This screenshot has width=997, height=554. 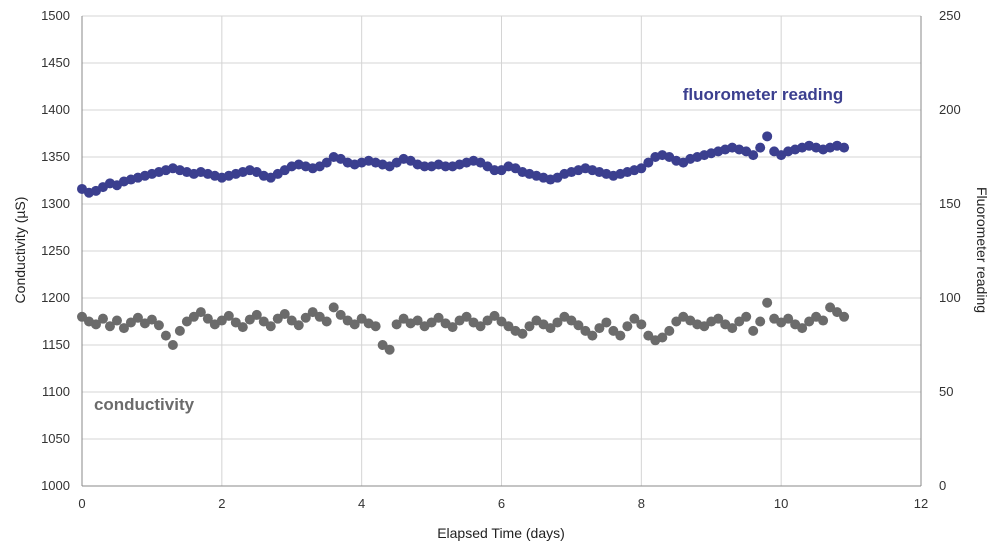 I want to click on x-tick-label: 10, so click(x=781, y=503).